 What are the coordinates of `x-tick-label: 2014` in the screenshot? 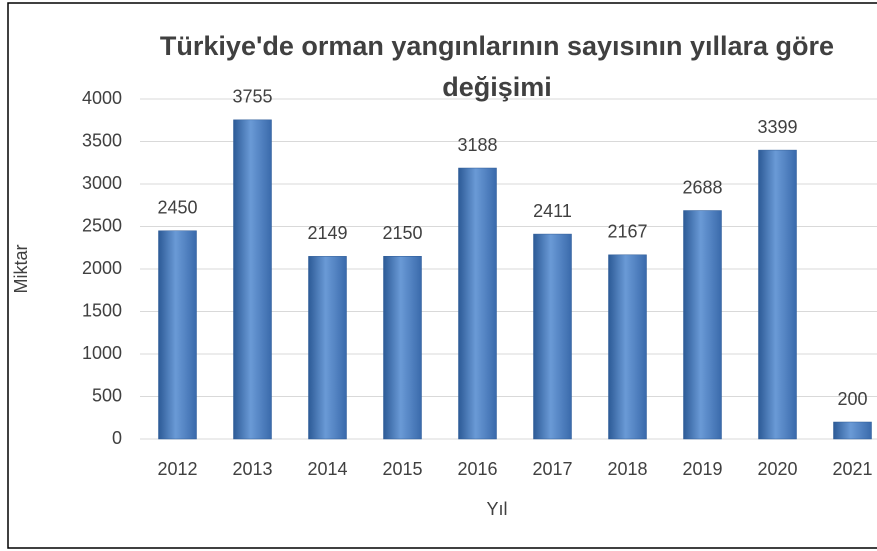 It's located at (327, 469).